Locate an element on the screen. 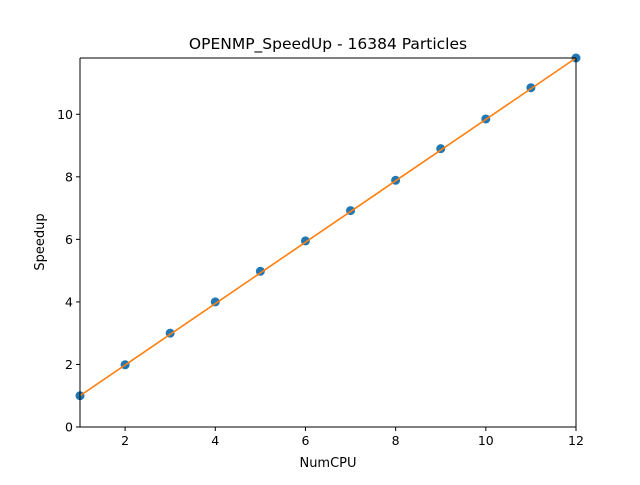 The image size is (640, 485). y-axis-label: Speedup is located at coordinates (40, 241).